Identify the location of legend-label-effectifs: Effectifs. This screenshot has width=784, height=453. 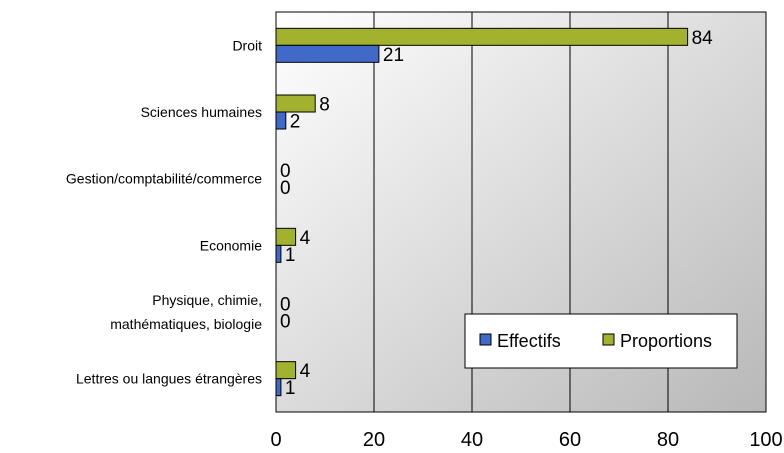
(529, 341).